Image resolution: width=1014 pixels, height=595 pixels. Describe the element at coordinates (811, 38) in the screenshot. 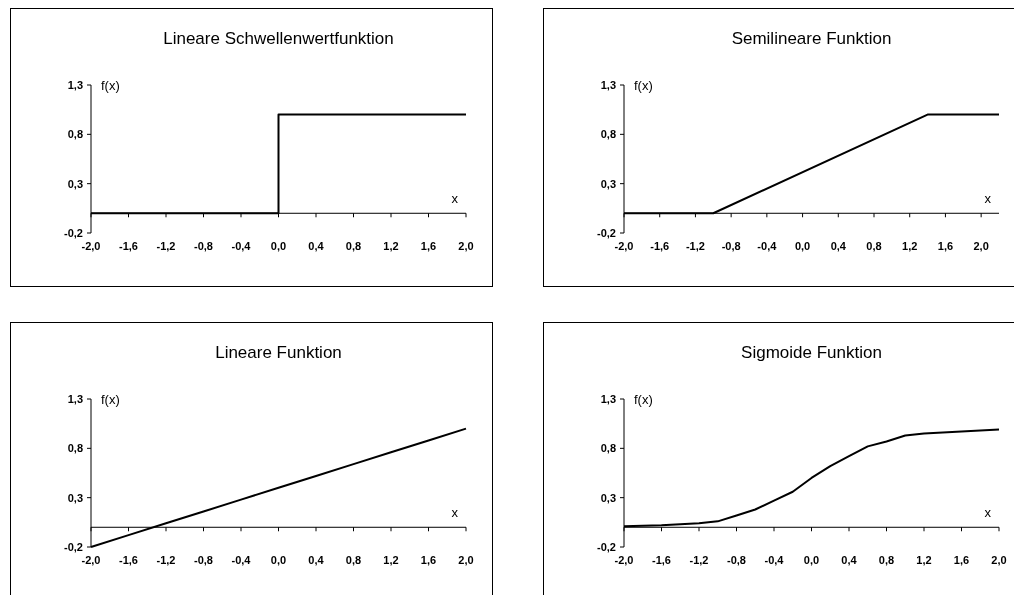

I see `chart-title: Semilineare Funktion` at that location.